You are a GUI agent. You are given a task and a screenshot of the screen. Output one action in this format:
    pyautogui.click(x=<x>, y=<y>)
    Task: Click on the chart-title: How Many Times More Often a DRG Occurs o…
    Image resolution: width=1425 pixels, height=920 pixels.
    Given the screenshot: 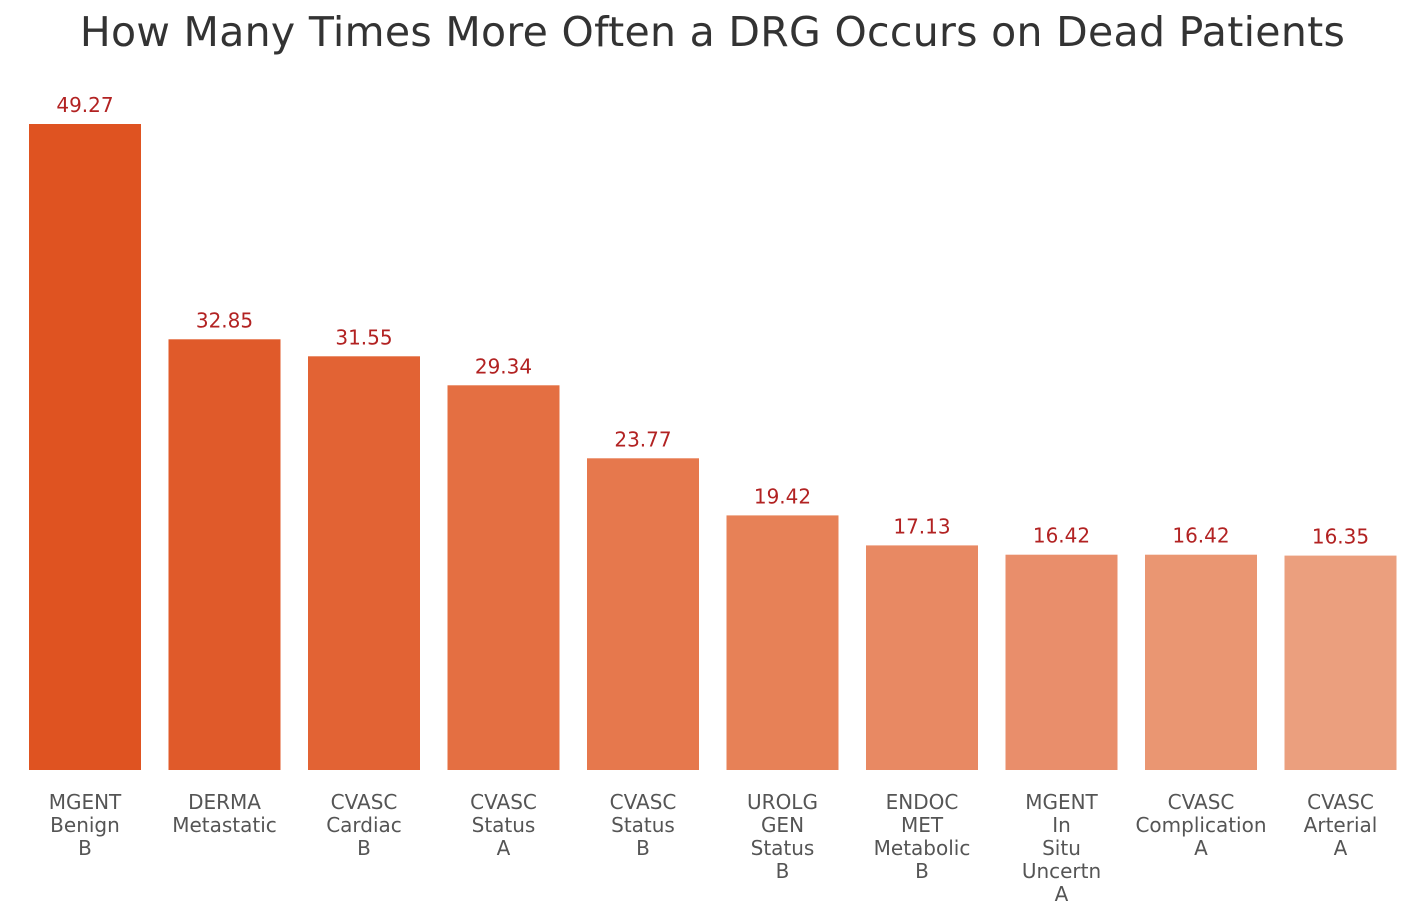 What is the action you would take?
    pyautogui.click(x=712, y=32)
    